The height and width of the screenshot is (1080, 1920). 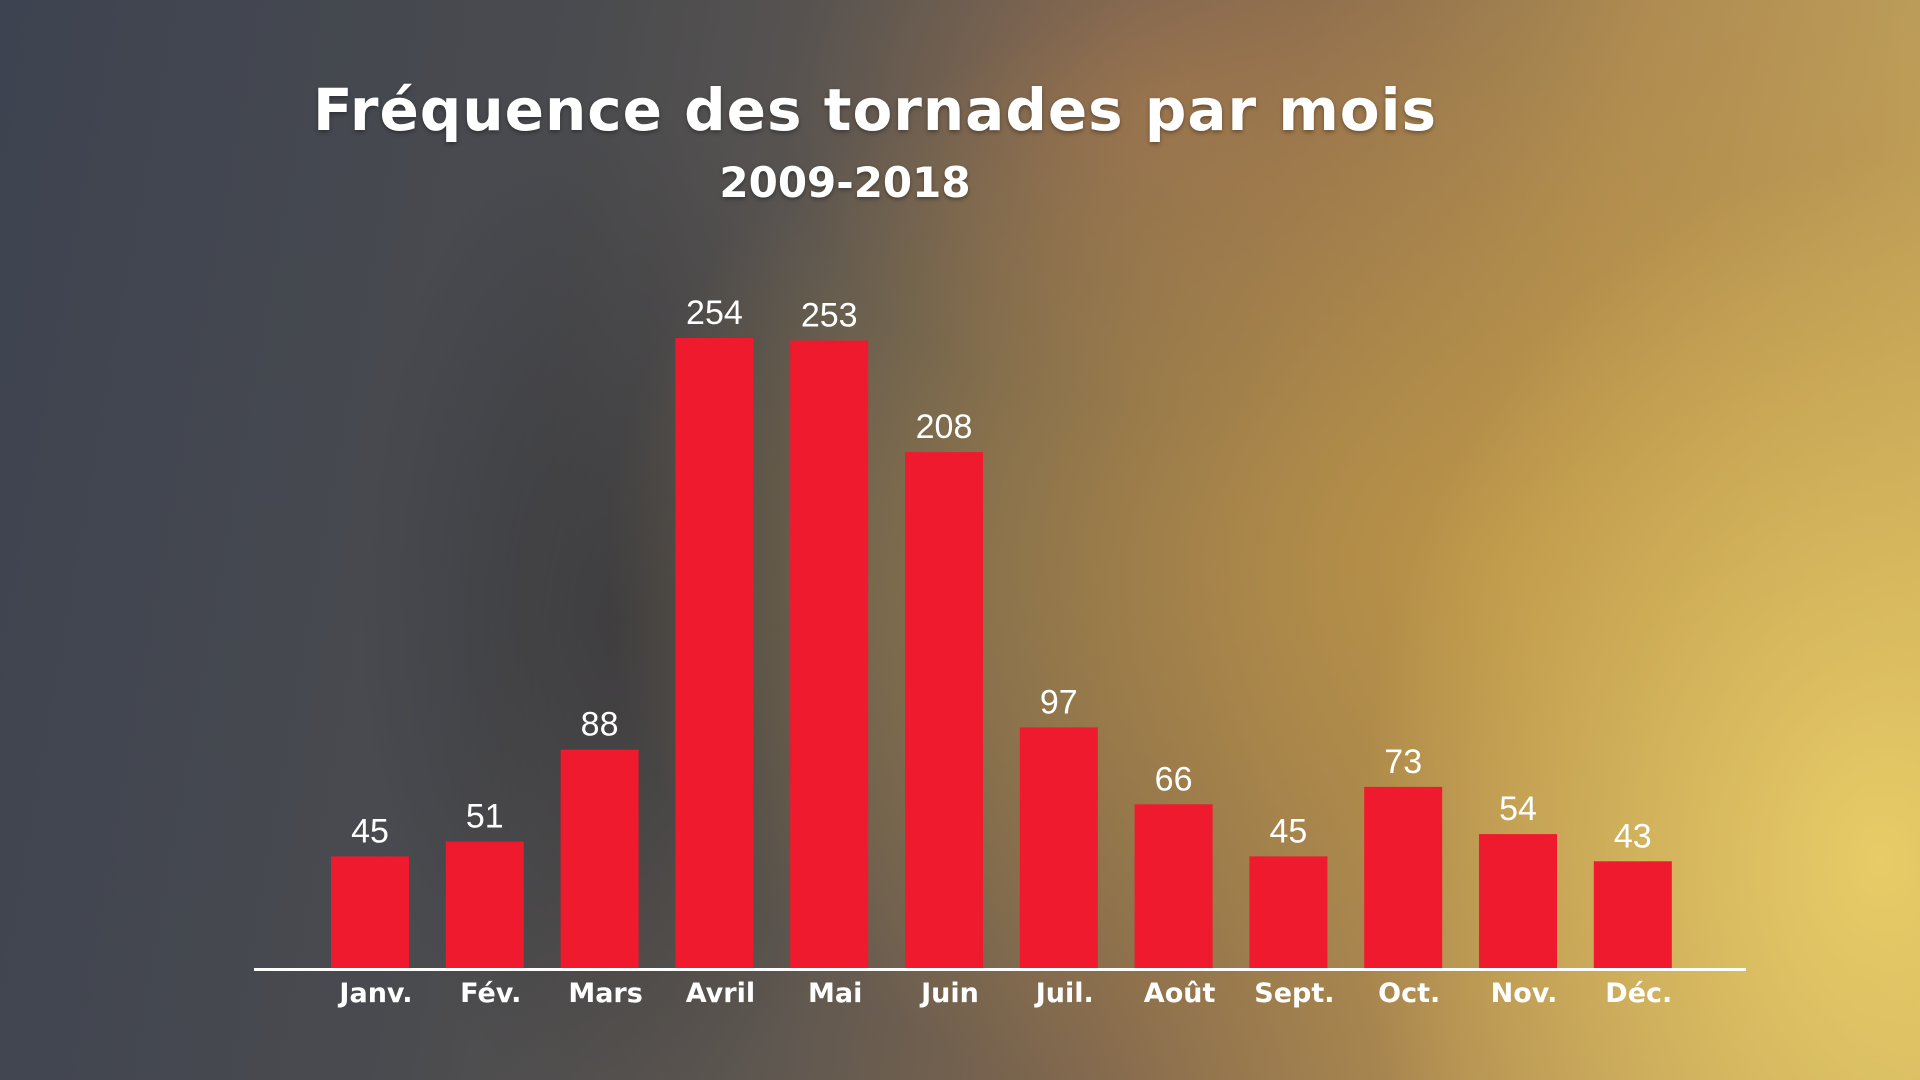 I want to click on chart-subtitle-wrap: 2009-2018, so click(x=845, y=183).